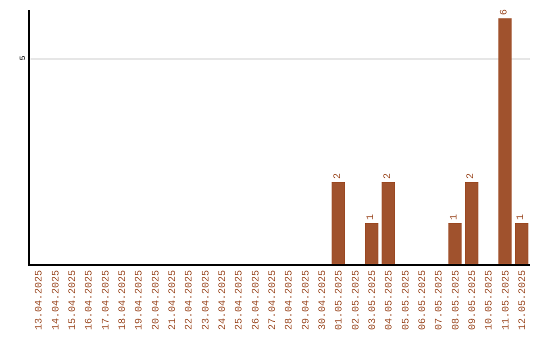 Image resolution: width=540 pixels, height=340 pixels. Describe the element at coordinates (406, 300) in the screenshot. I see `x-tick-label: 05.05.2025` at that location.